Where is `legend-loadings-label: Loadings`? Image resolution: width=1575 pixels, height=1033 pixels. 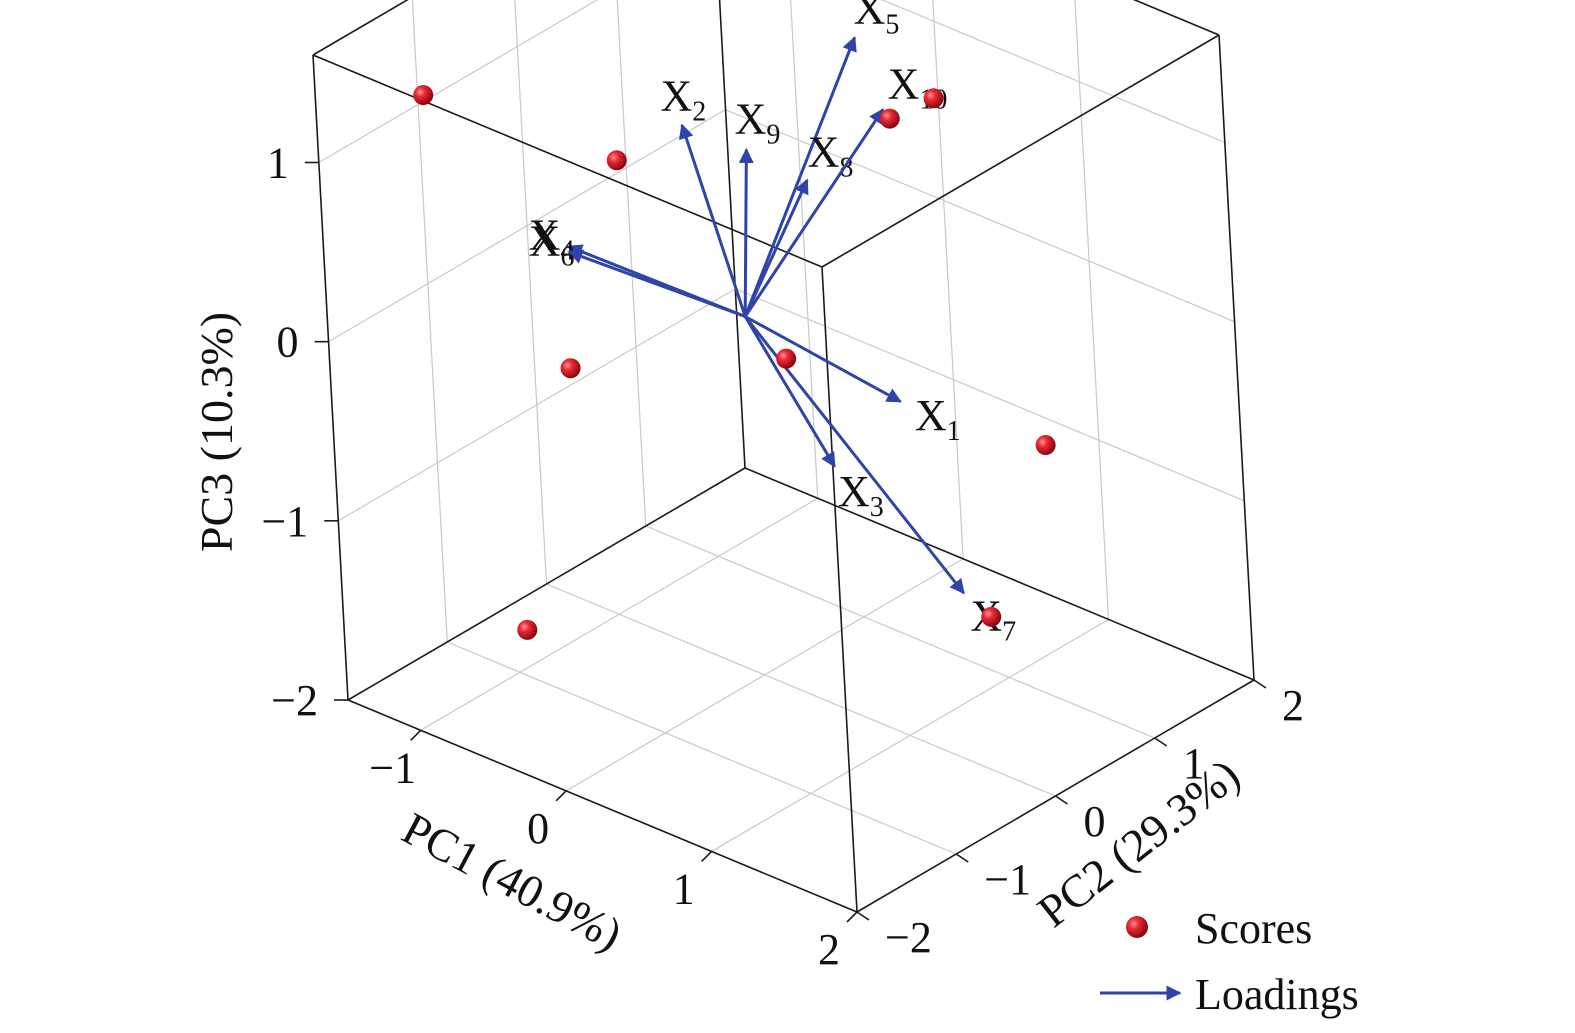 legend-loadings-label: Loadings is located at coordinates (1277, 994).